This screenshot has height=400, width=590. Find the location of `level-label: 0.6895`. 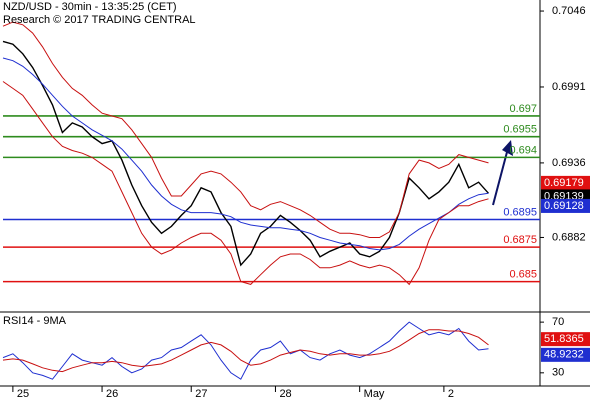

level-label: 0.6895 is located at coordinates (520, 212).